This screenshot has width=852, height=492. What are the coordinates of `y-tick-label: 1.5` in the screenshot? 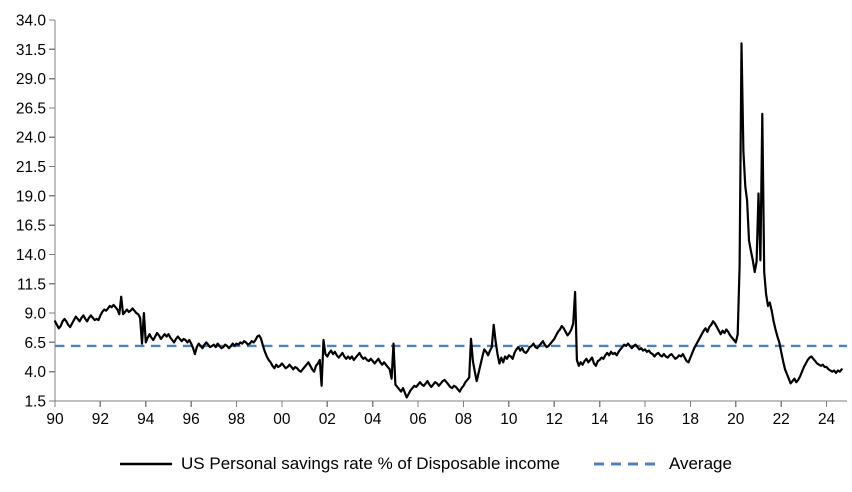 It's located at (35, 402).